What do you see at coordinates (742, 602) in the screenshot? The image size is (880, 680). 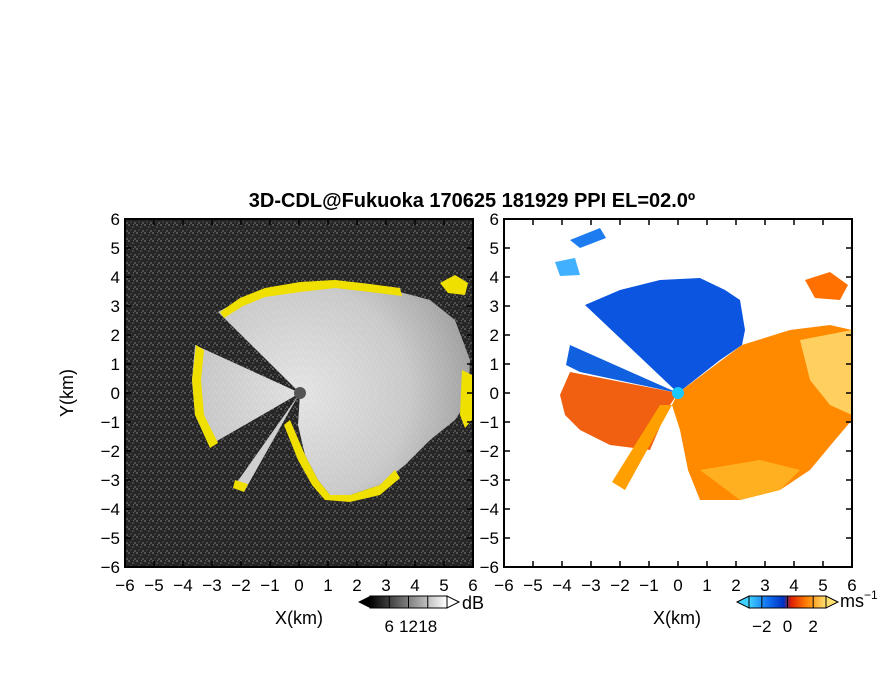 I see `velocity-colorbar-left-arrow` at bounding box center [742, 602].